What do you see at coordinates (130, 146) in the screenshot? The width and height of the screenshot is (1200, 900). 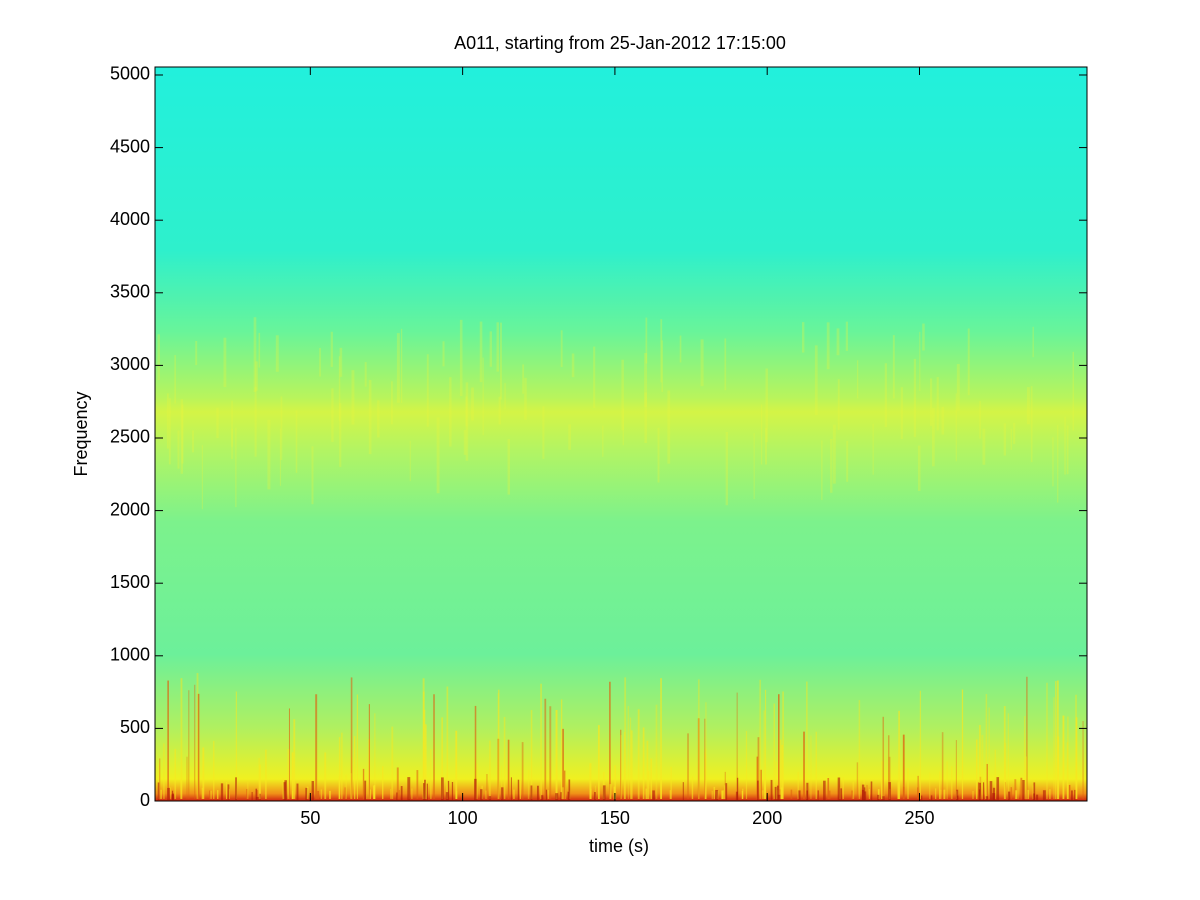 I see `y-tick-label: 4500` at bounding box center [130, 146].